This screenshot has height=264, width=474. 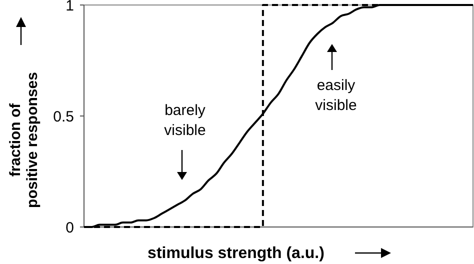 I want to click on y-tick-label: 1, so click(x=70, y=7).